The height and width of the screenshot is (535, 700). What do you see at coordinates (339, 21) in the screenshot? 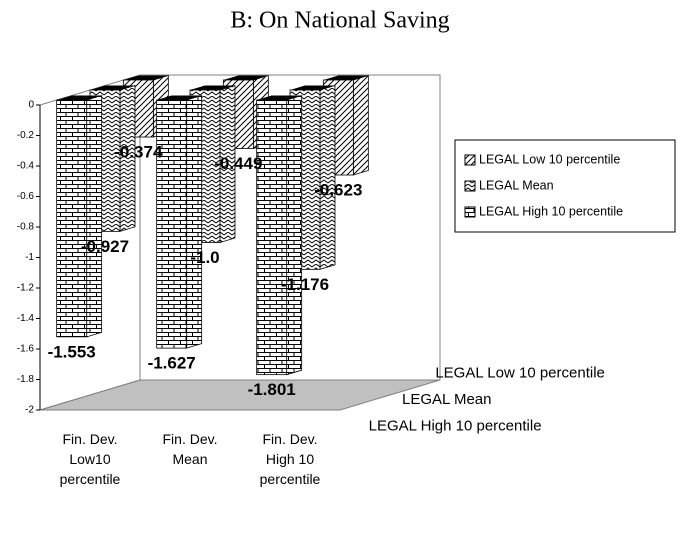
I see `chart-title: B: On National Saving` at bounding box center [339, 21].